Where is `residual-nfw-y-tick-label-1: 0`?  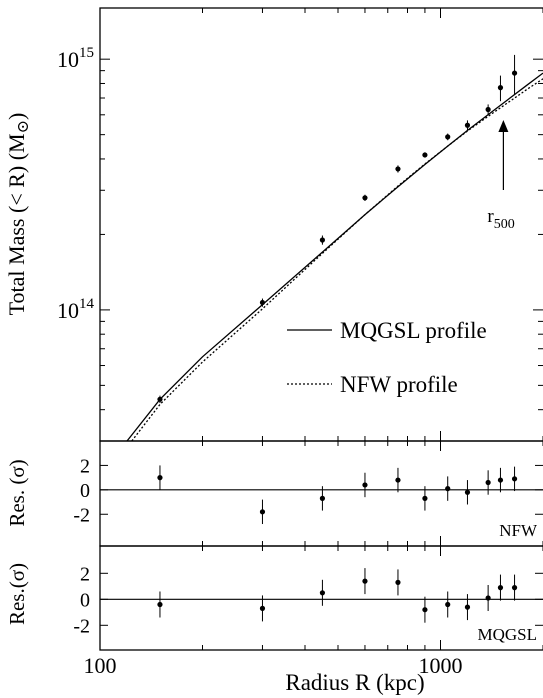
residual-nfw-y-tick-label-1: 0 is located at coordinates (85, 491).